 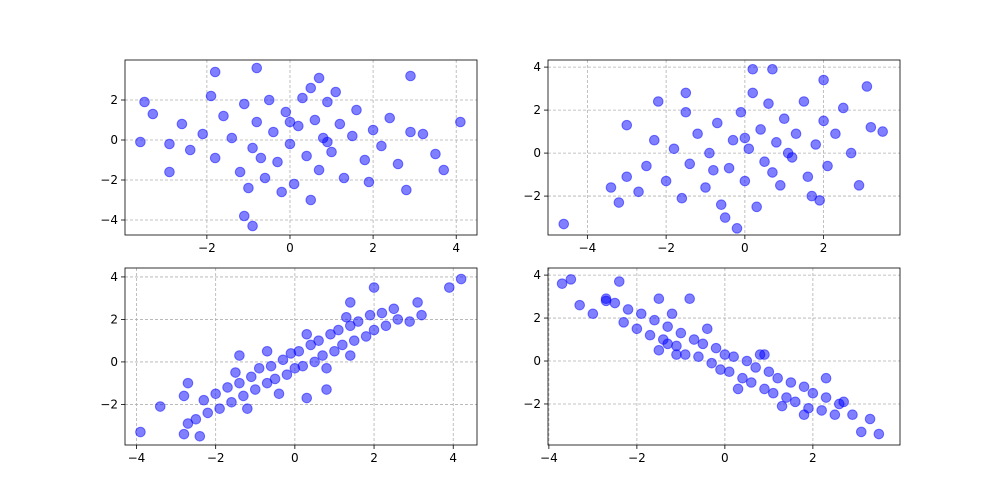 I want to click on x-tick-label: −4, so click(x=549, y=458).